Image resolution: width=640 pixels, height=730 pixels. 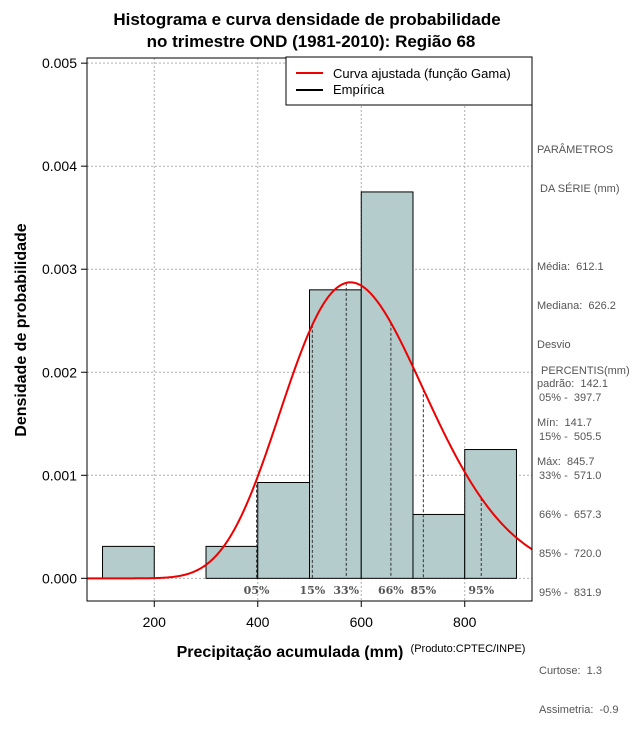 What do you see at coordinates (423, 590) in the screenshot?
I see `percentile-label: 85%` at bounding box center [423, 590].